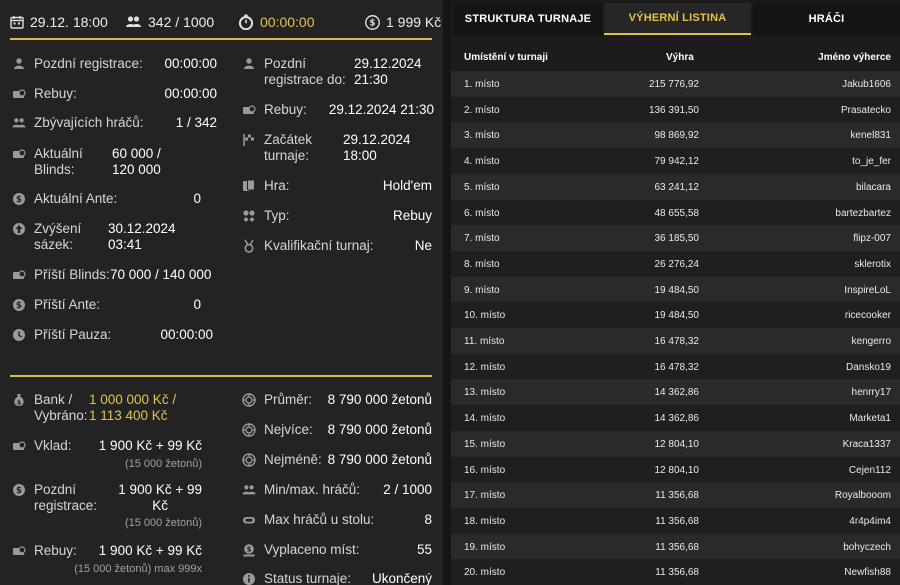 The width and height of the screenshot is (900, 585). Describe the element at coordinates (338, 401) in the screenshot. I see `average-stack: Průměr: 8 790 000 žetonů` at that location.